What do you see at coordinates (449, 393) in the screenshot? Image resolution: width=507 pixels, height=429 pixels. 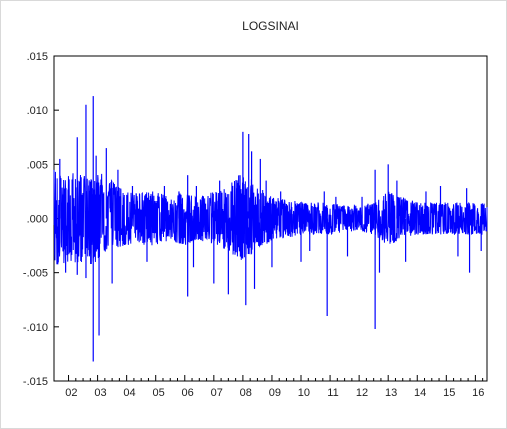 I see `x-tick-label: 15` at bounding box center [449, 393].